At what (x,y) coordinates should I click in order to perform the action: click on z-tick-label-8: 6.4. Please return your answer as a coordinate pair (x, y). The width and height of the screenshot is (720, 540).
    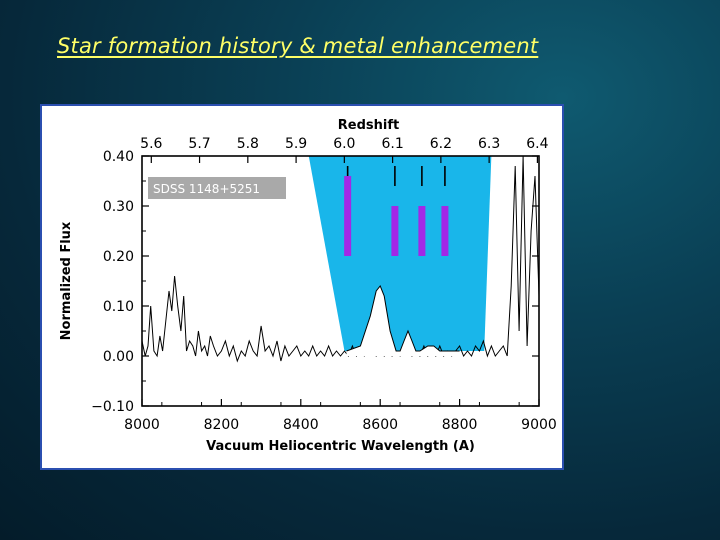
    Looking at the image, I should click on (537, 144).